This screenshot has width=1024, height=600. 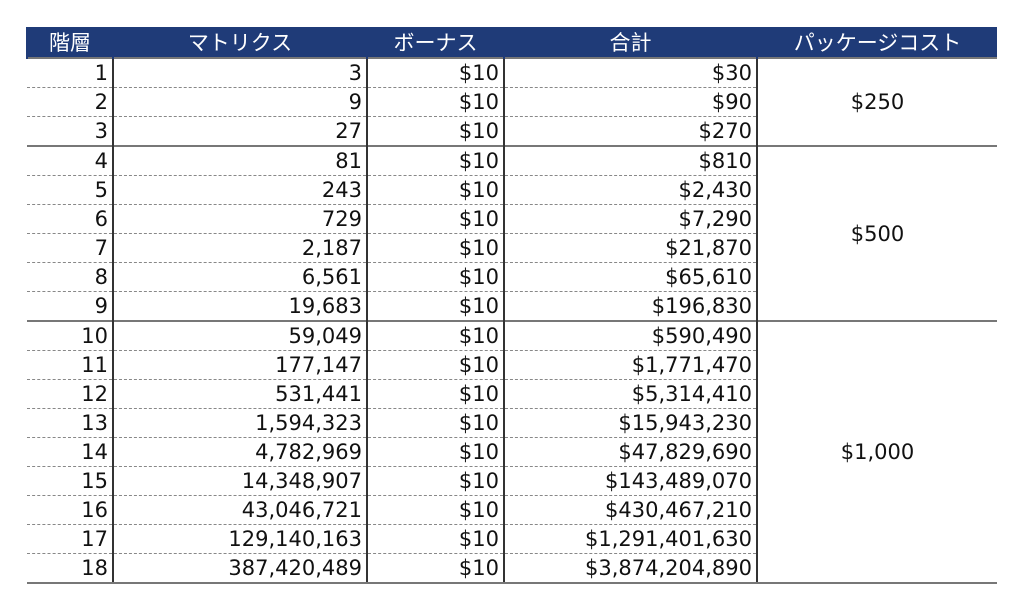 What do you see at coordinates (630, 423) in the screenshot?
I see `total-cell: $15,943,230` at bounding box center [630, 423].